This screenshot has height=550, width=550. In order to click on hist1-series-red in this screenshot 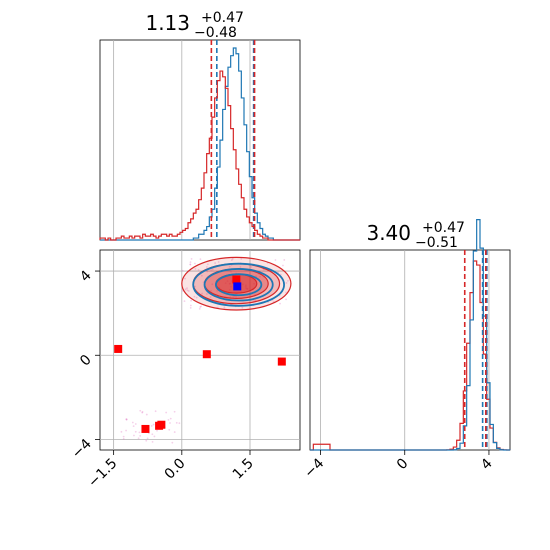, I will do `click(199, 155)`.